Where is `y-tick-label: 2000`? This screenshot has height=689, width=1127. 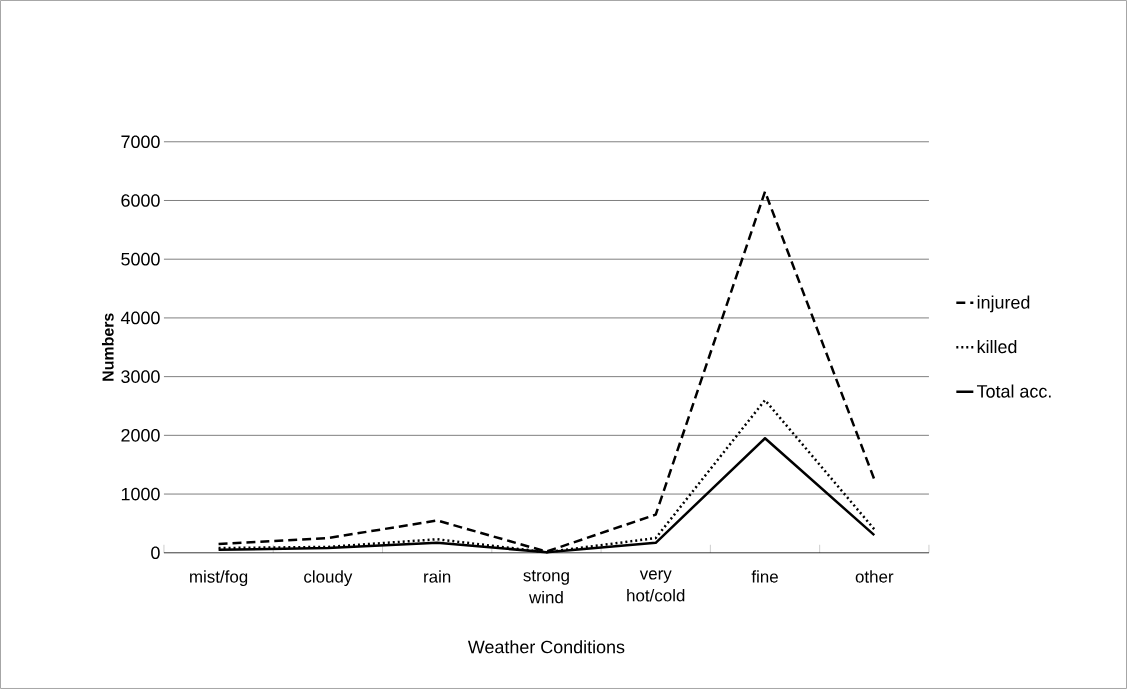 y-tick-label: 2000 is located at coordinates (140, 435).